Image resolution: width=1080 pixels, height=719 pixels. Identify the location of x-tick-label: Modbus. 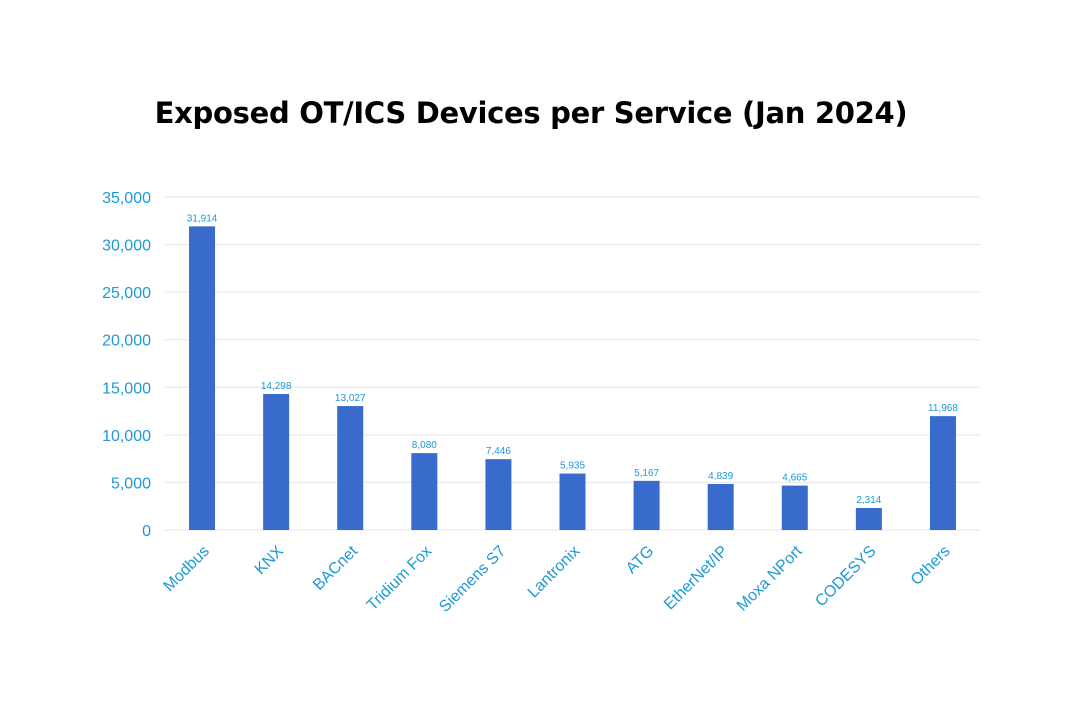
(187, 569).